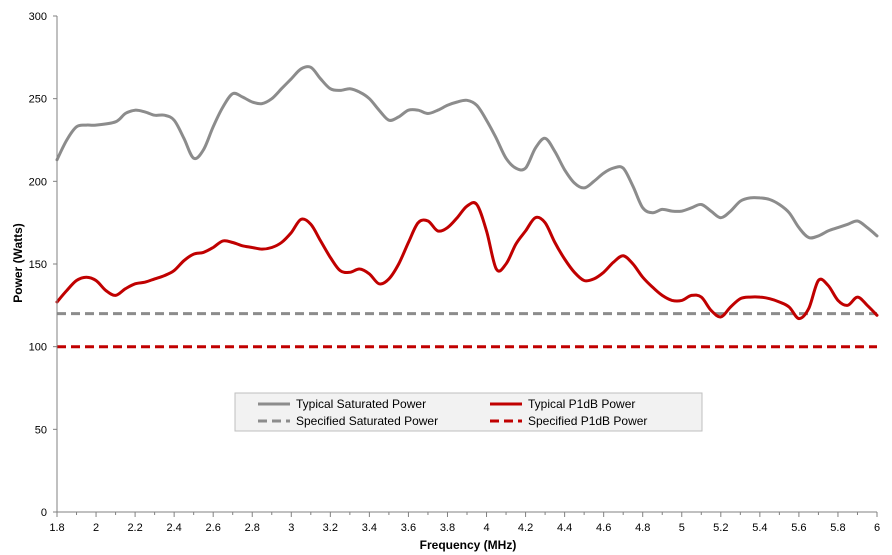 This screenshot has height=555, width=892. Describe the element at coordinates (468, 545) in the screenshot. I see `x-axis-title: Frequency (MHz)` at that location.